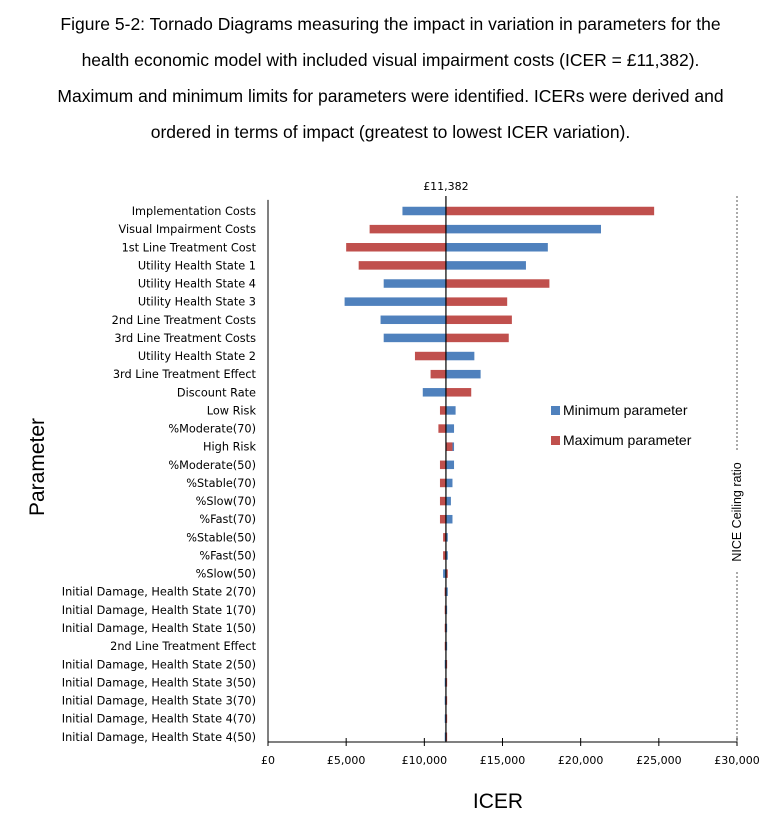  Describe the element at coordinates (268, 760) in the screenshot. I see `x-tick-label: £0` at that location.